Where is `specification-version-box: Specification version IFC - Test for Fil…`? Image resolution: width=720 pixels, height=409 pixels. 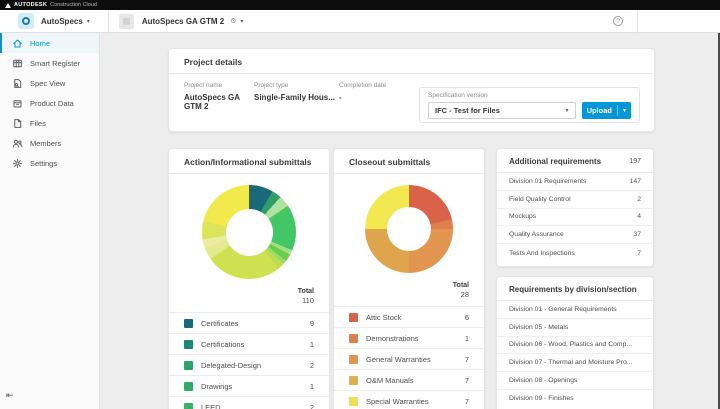
specification-version-box: Specification version IFC - Test for Fil… is located at coordinates (529, 105).